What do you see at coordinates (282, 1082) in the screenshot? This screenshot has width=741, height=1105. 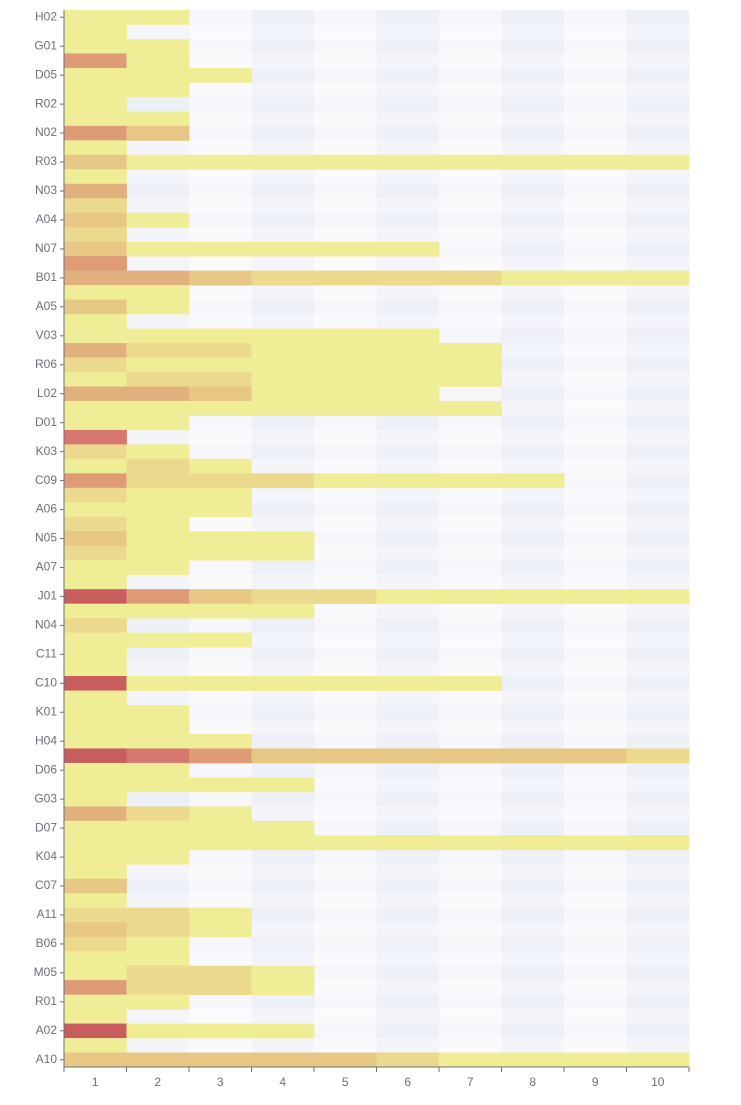 I see `x-tick-label: 4` at bounding box center [282, 1082].